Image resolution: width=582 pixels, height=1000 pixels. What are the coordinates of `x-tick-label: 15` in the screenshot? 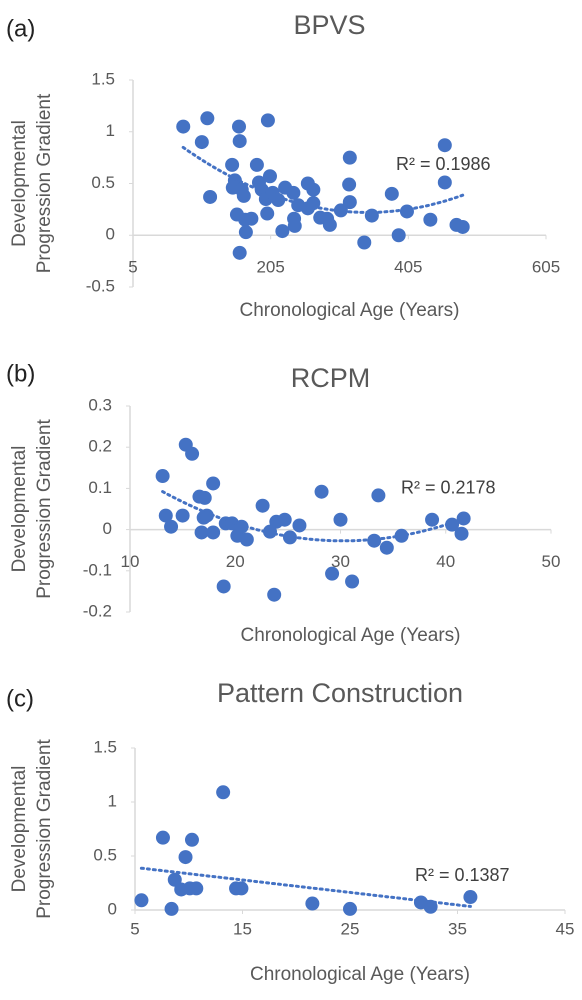 It's located at (242, 928).